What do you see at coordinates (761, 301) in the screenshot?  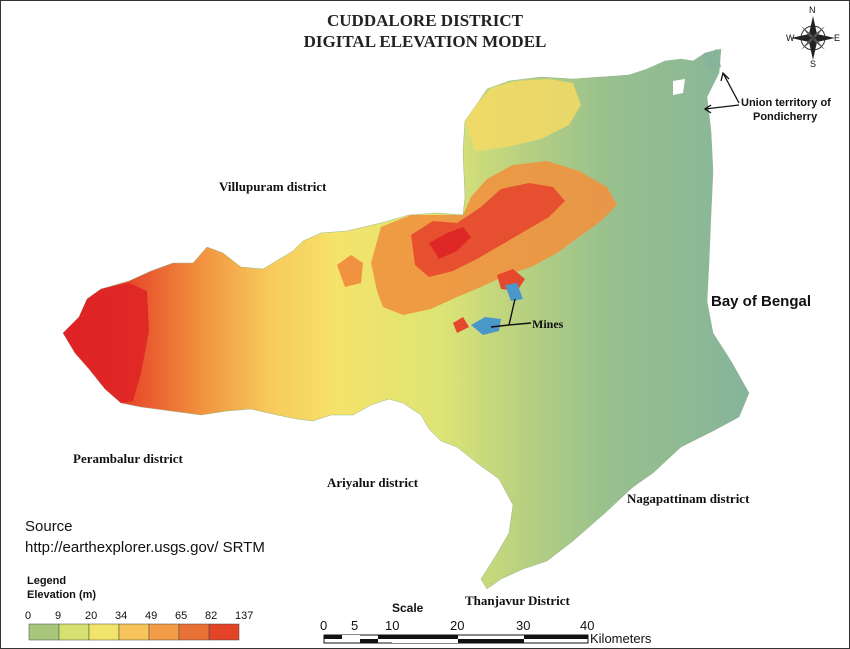 I see `label-bay-of-bengal: Bay of Bengal` at bounding box center [761, 301].